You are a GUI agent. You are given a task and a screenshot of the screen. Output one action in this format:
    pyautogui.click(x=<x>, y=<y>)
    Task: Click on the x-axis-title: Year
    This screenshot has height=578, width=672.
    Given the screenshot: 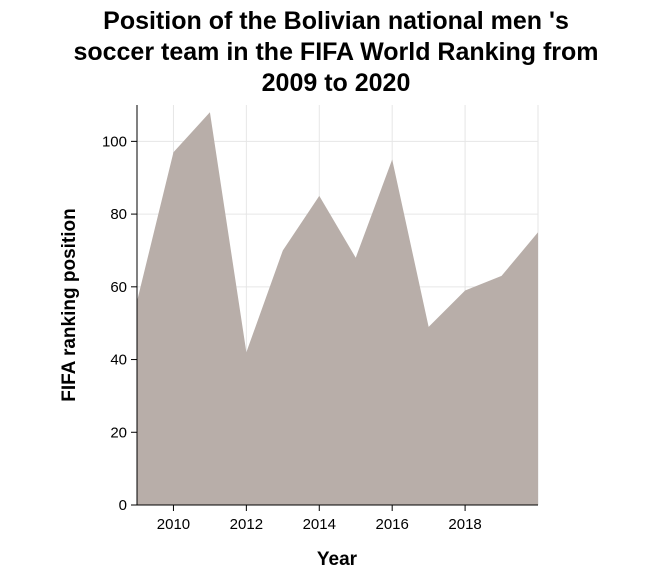 What is the action you would take?
    pyautogui.click(x=337, y=559)
    